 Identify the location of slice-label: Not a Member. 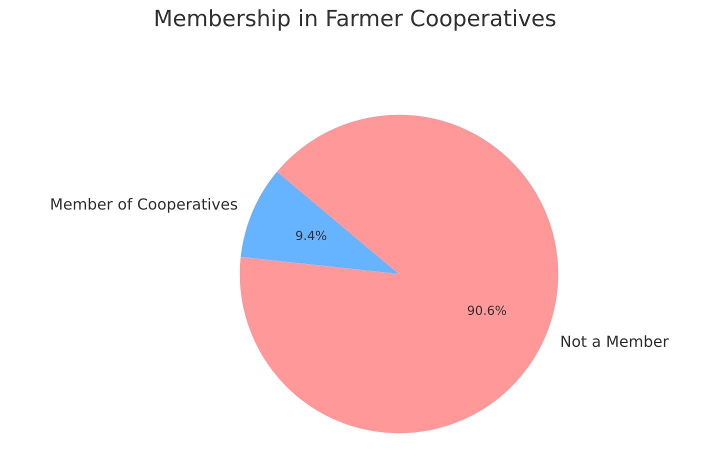
(615, 341).